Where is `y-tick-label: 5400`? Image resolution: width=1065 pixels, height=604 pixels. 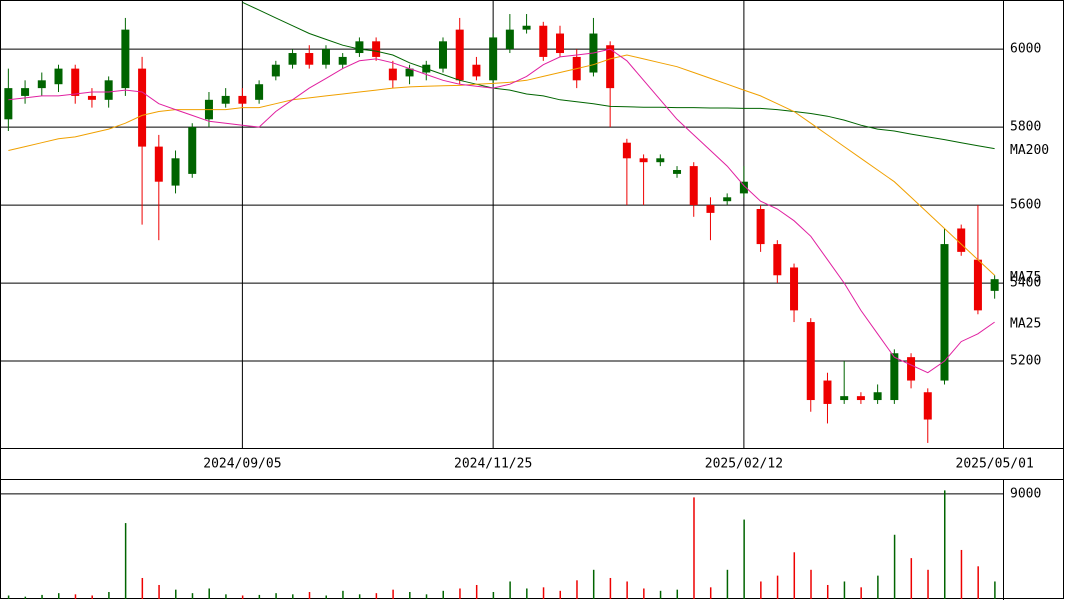 y-tick-label: 5400 is located at coordinates (1025, 283).